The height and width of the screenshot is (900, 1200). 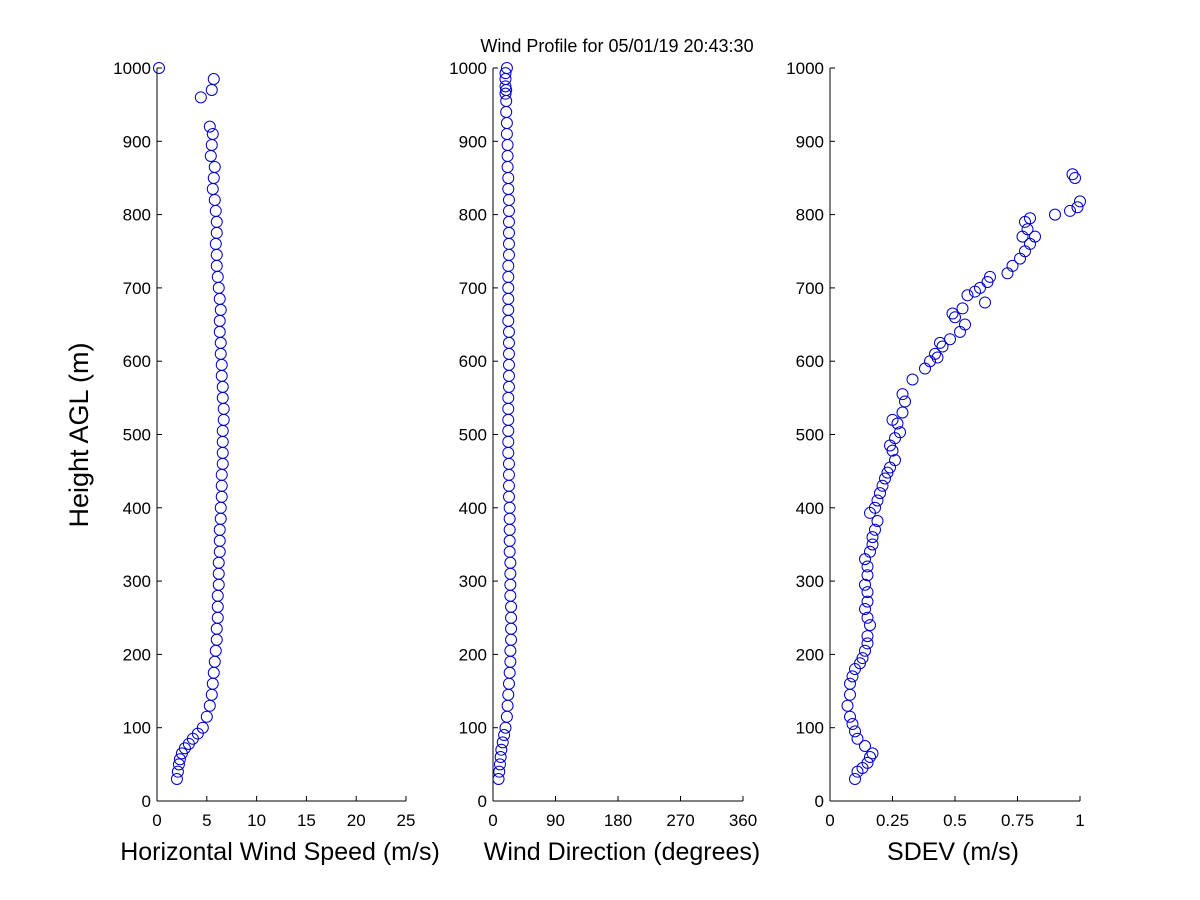 I want to click on direction-y-tick-label: 200, so click(x=473, y=654).